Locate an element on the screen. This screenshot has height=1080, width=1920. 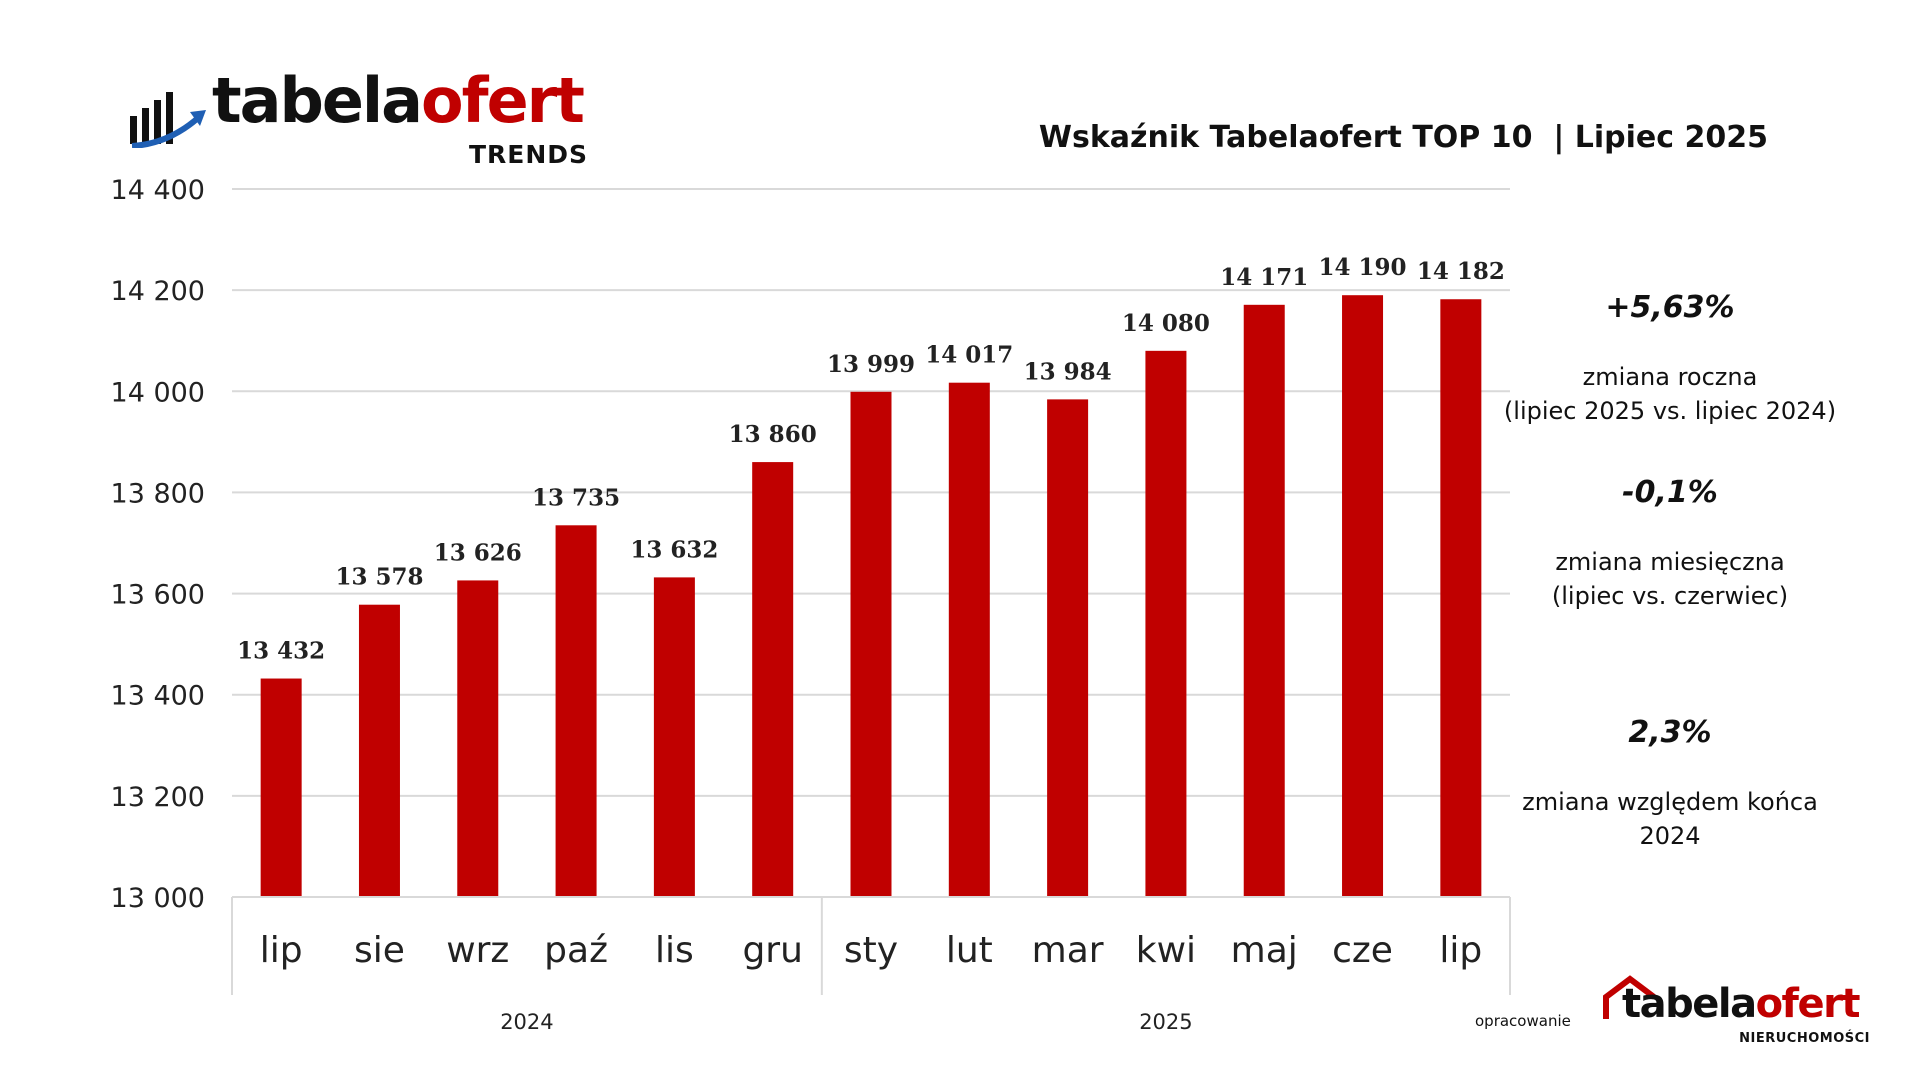
data-label: 14 080 is located at coordinates (1166, 323).